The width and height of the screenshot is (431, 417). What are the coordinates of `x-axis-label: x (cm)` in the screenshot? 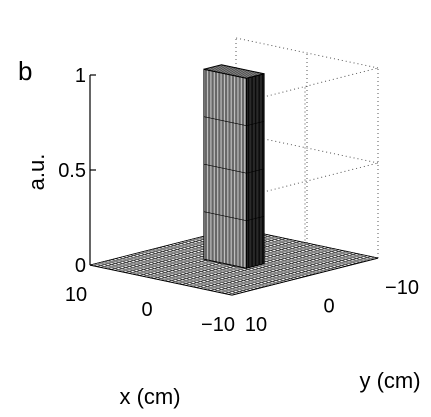 It's located at (149, 396).